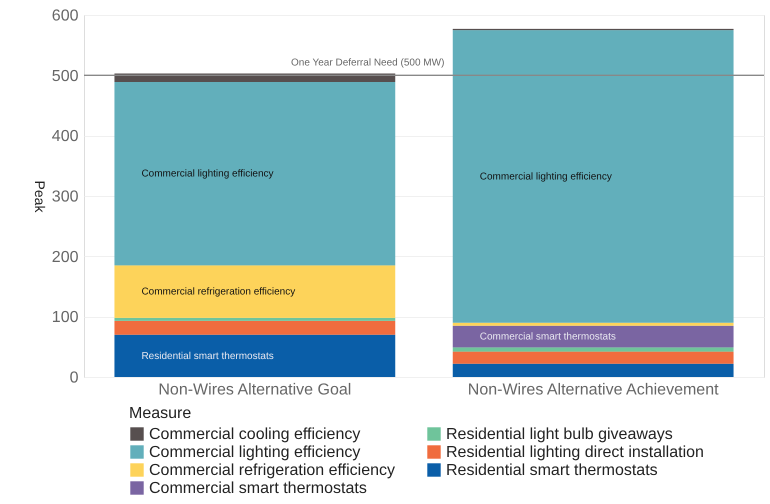 Image resolution: width=770 pixels, height=504 pixels. Describe the element at coordinates (367, 62) in the screenshot. I see `ref-line-label: One Year Deferral Need (500 MW)` at that location.